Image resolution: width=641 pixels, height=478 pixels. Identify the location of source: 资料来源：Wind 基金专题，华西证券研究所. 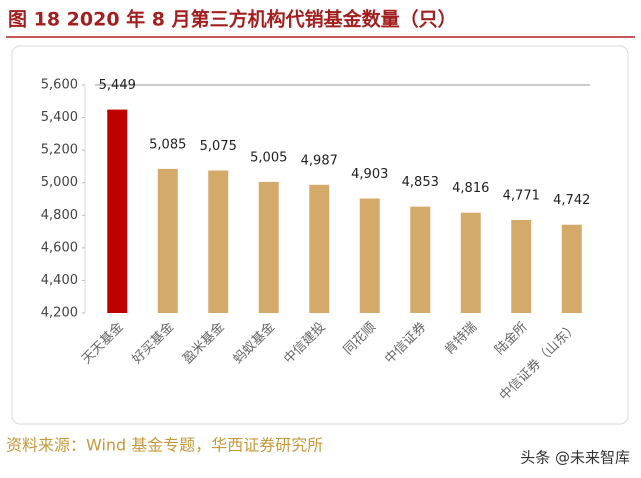
(164, 445).